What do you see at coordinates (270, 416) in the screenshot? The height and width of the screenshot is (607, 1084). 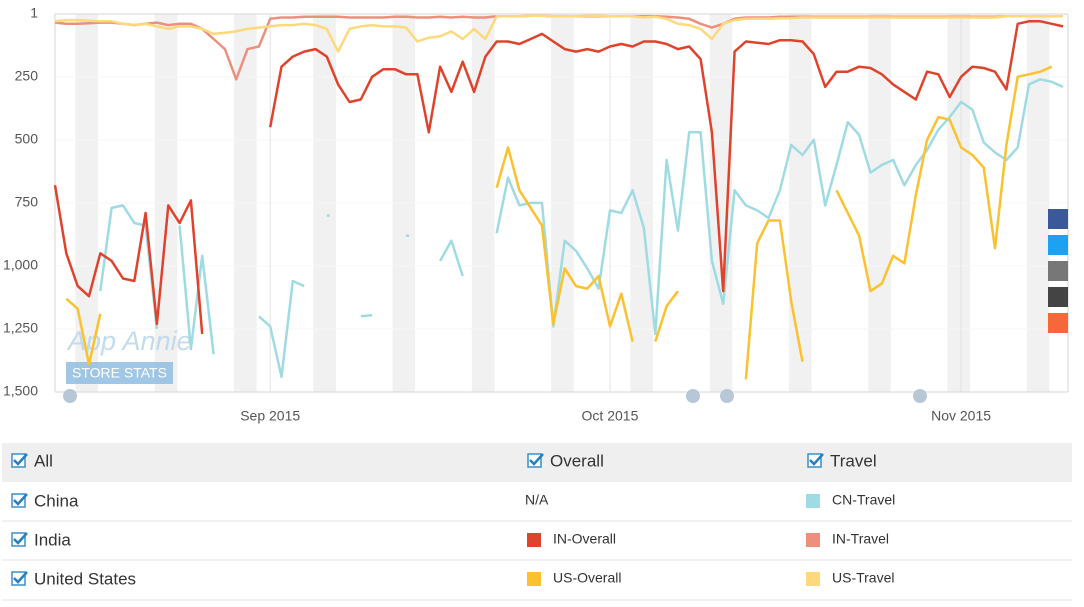 I see `x-tick-label: Sep 2015` at bounding box center [270, 416].